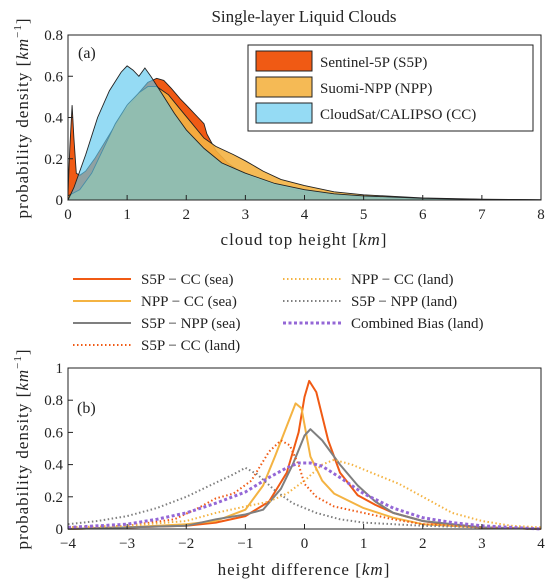  What do you see at coordinates (284, 113) in the screenshot?
I see `legend-swatch-cc` at bounding box center [284, 113].